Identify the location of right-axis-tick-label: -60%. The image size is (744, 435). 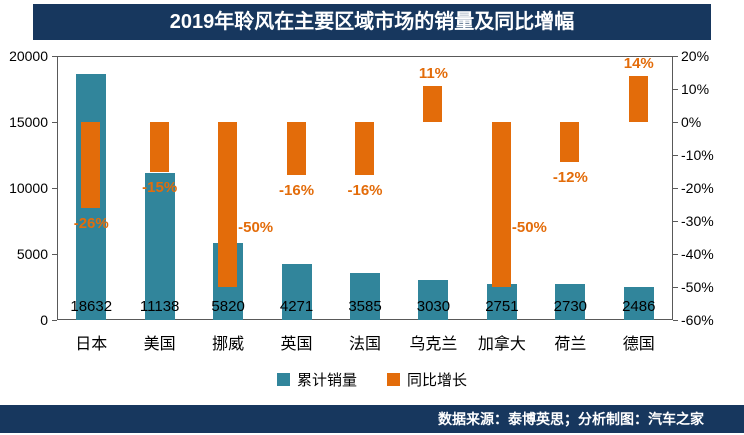
(697, 320).